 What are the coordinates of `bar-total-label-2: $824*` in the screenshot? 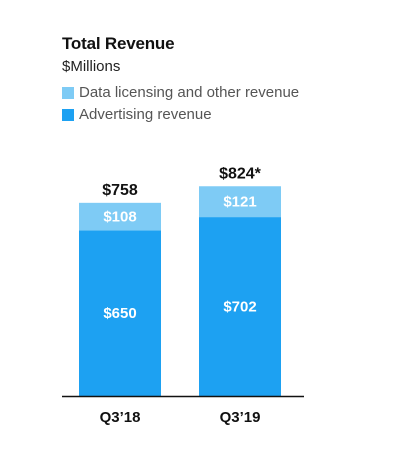 It's located at (240, 173).